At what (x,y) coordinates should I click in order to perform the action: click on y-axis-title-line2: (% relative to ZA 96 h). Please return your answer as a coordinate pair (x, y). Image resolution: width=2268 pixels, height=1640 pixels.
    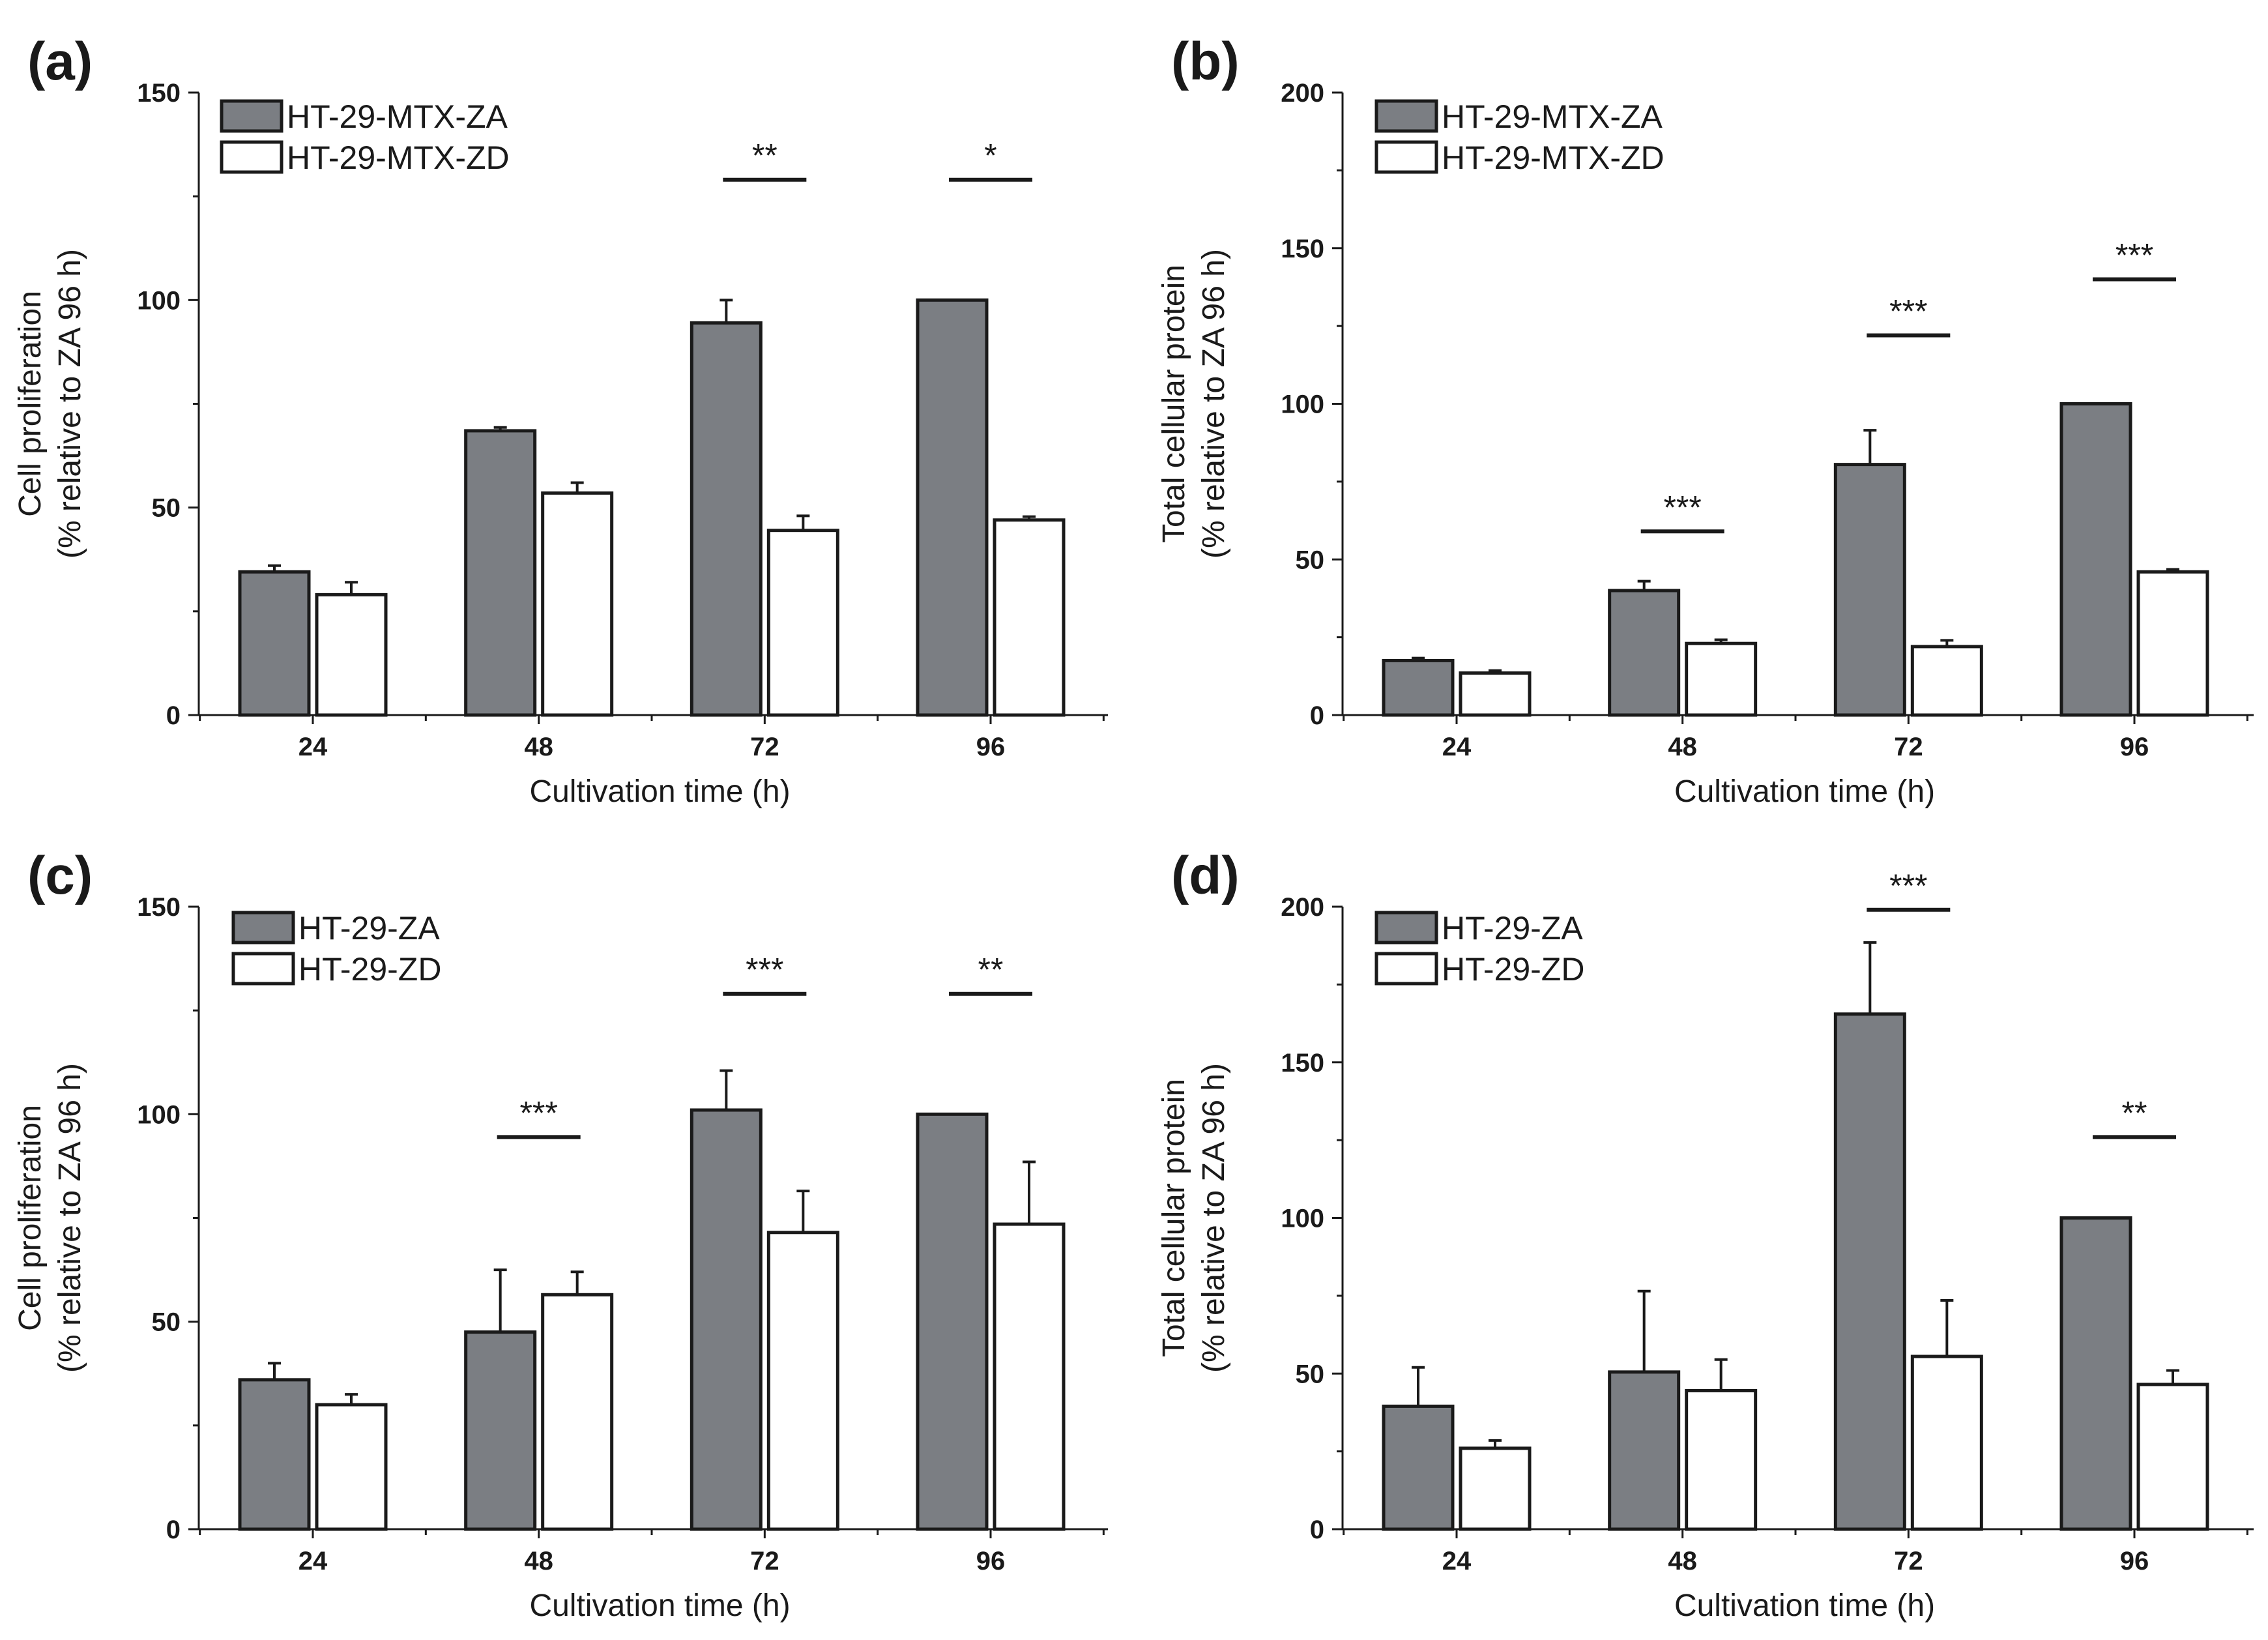
    Looking at the image, I should click on (70, 404).